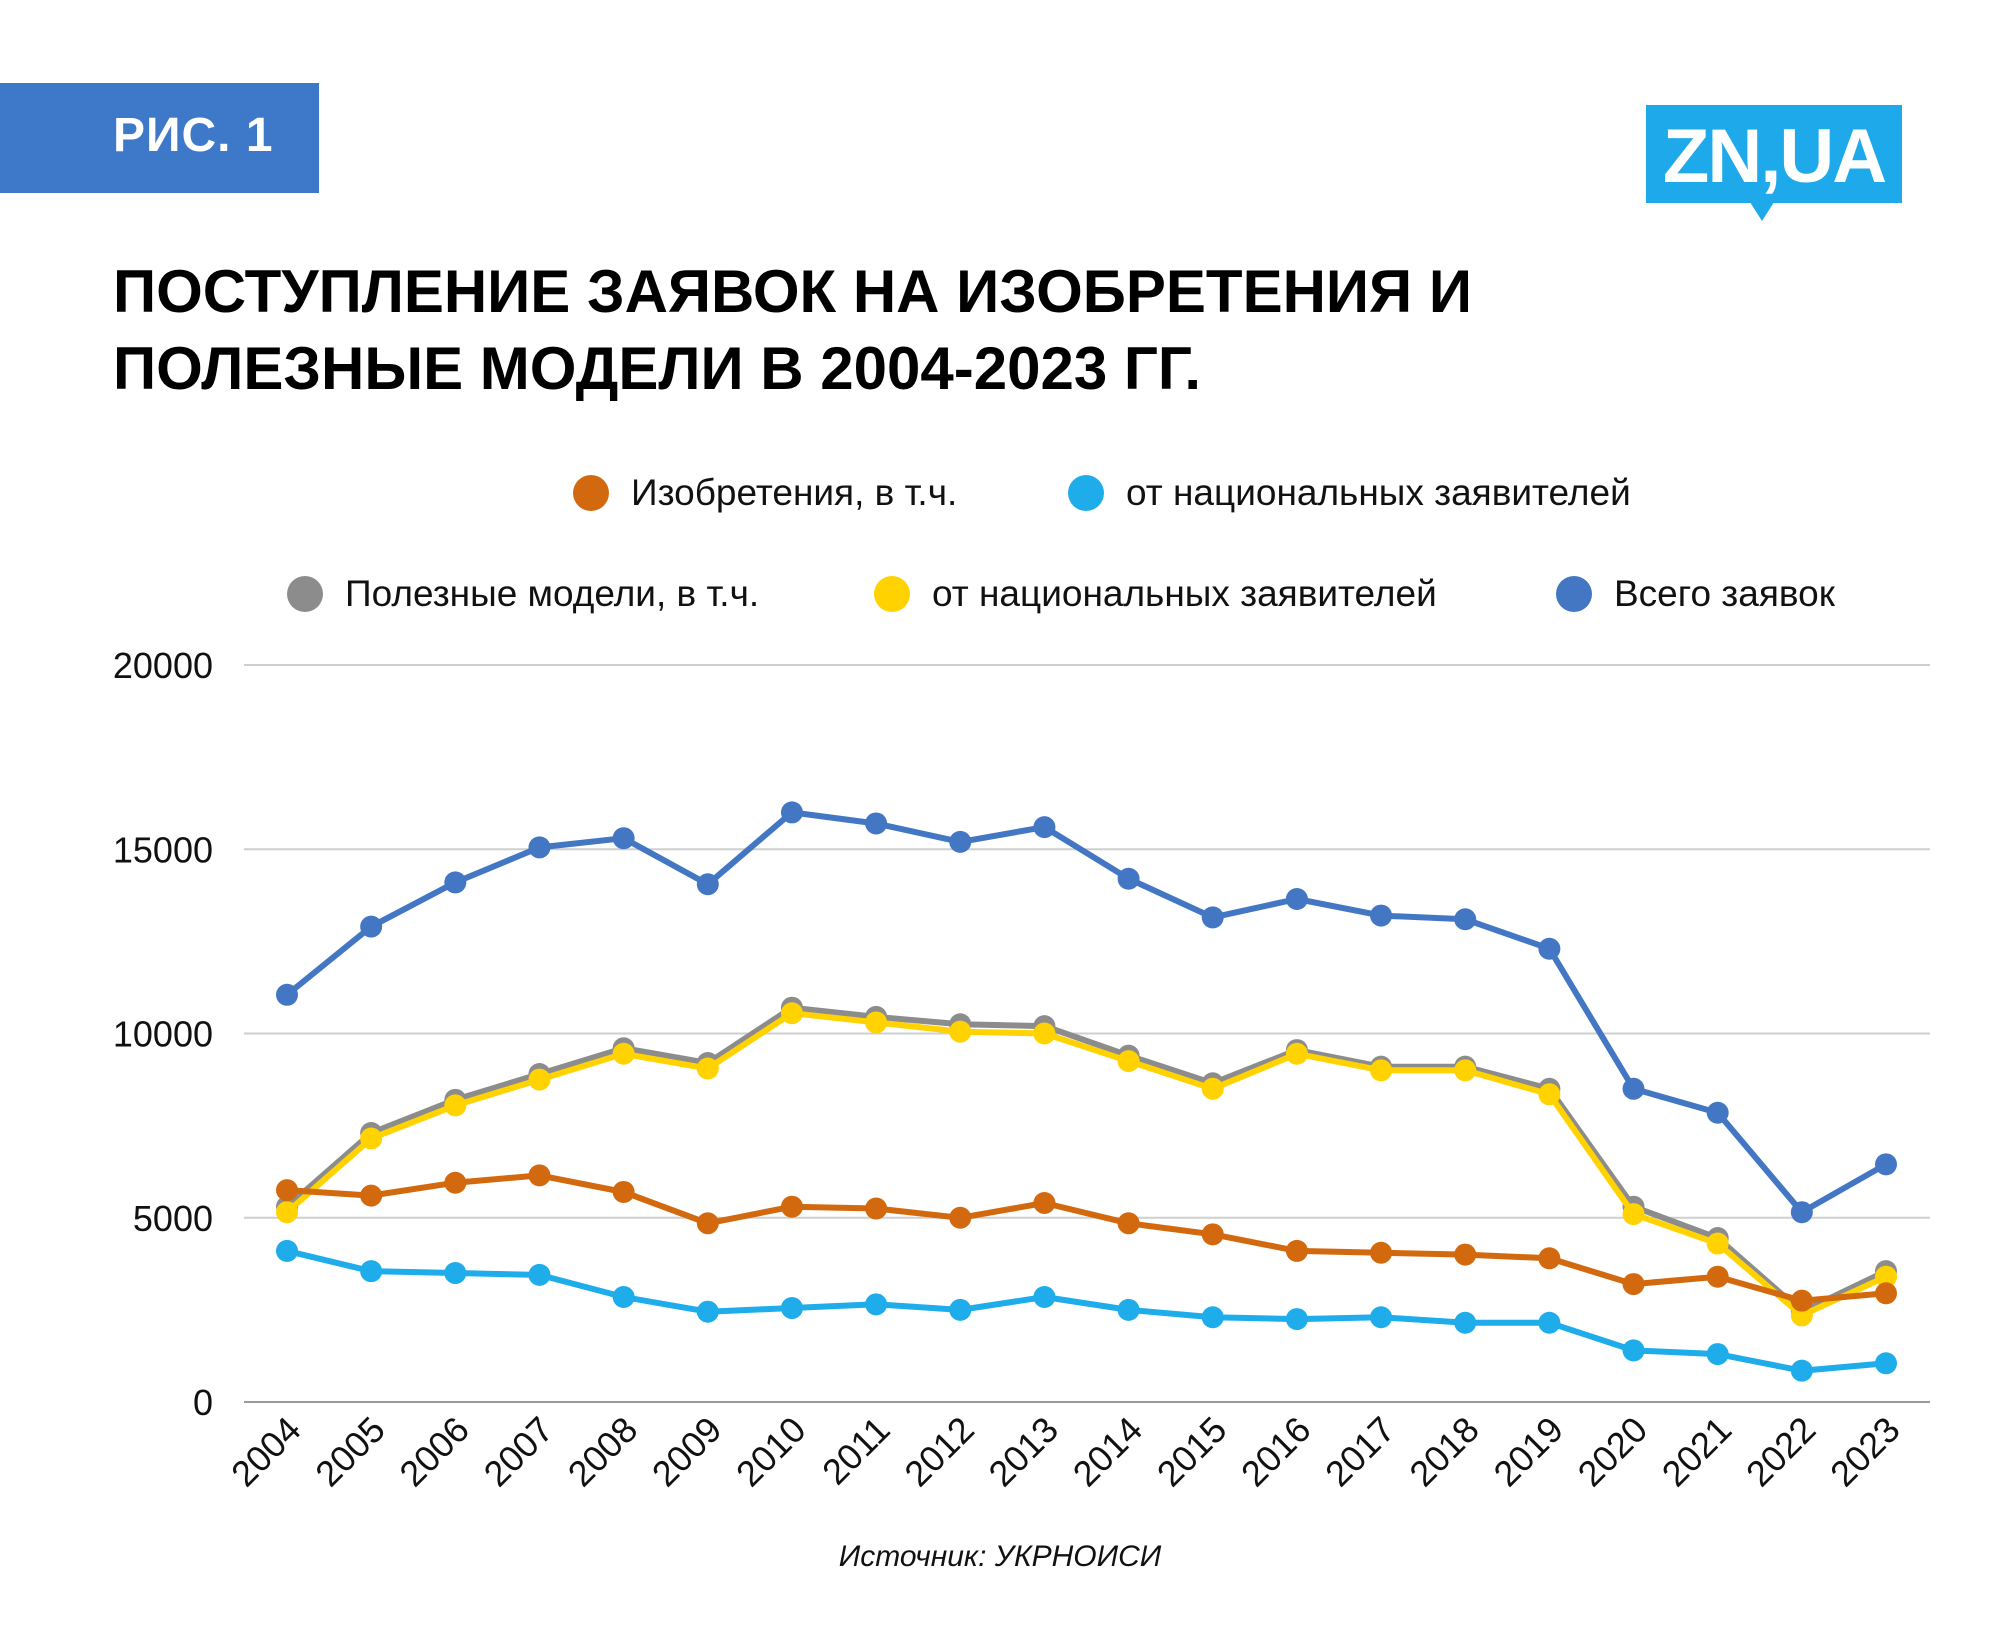 The image size is (2000, 1633). What do you see at coordinates (657, 368) in the screenshot?
I see `chart-title-line-2: ПОЛЕЗНЫЕ МОДЕЛИ В 2004-2023 ГГ.` at bounding box center [657, 368].